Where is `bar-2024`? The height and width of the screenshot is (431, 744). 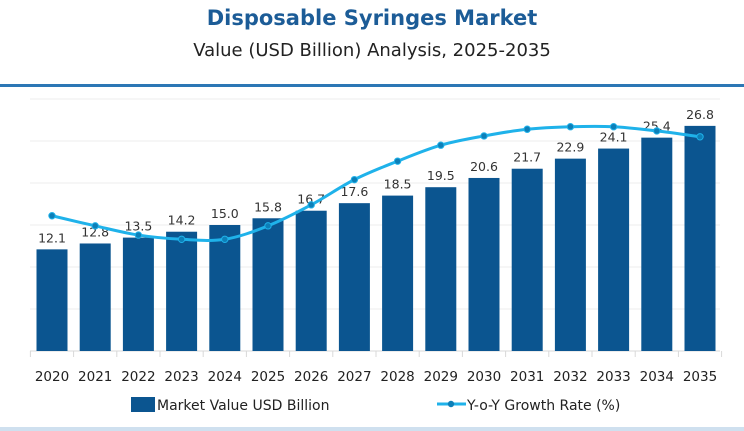 bar-2024 is located at coordinates (225, 288).